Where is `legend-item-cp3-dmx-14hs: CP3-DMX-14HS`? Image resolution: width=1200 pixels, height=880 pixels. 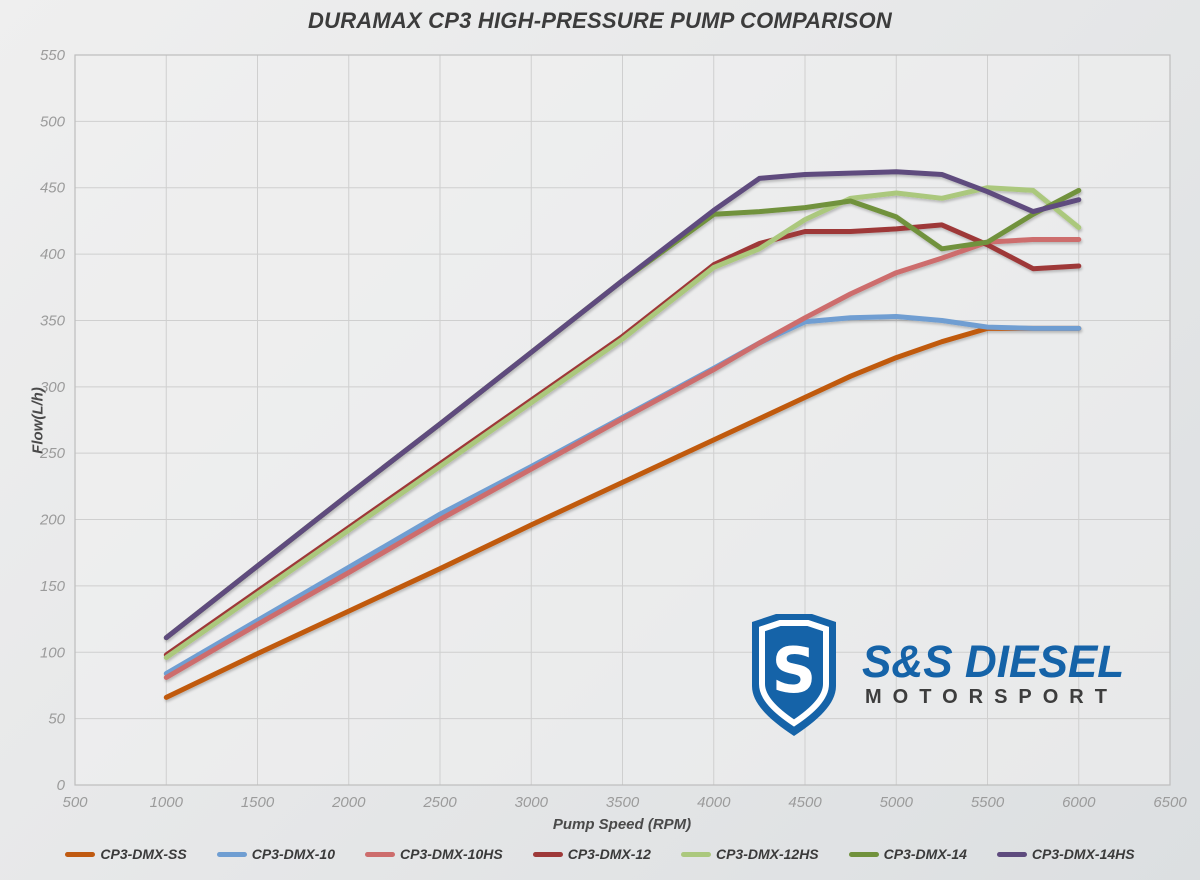
legend-item-cp3-dmx-14hs: CP3-DMX-14HS is located at coordinates (1065, 854).